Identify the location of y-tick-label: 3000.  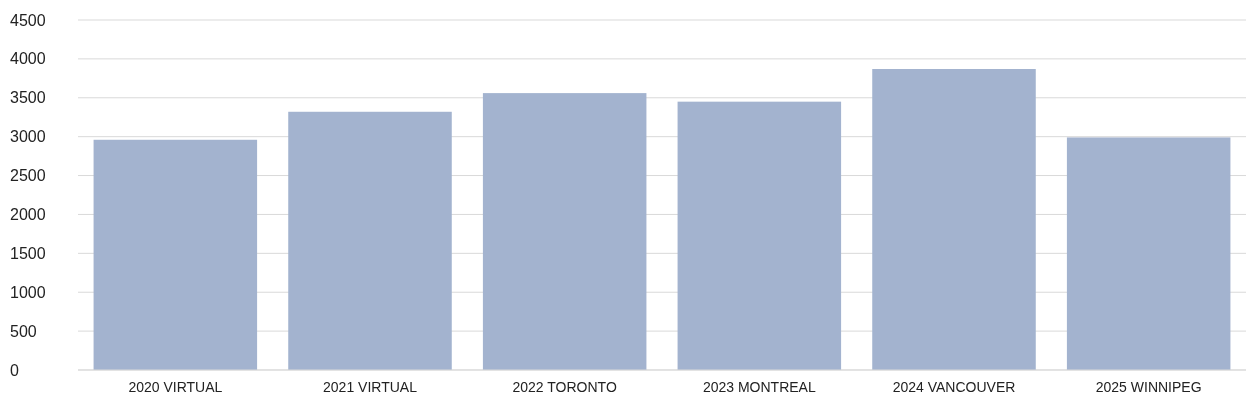
(28, 137).